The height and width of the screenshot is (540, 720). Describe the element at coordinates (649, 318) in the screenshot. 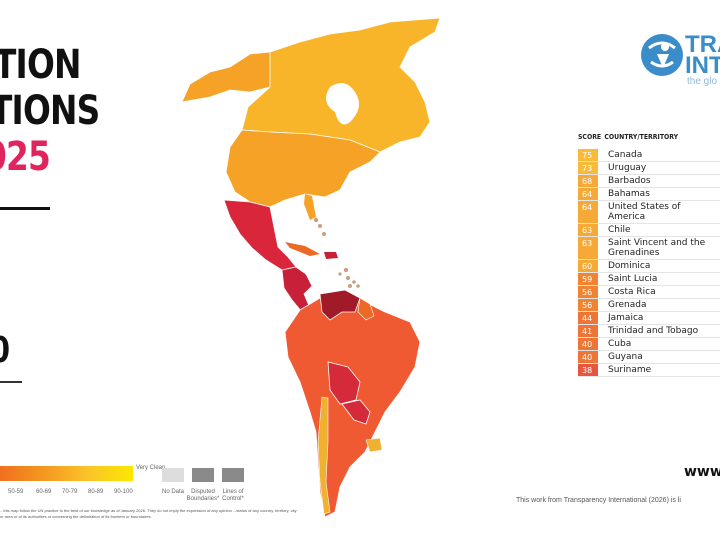

I see `table-row: 44 Jamaica` at that location.